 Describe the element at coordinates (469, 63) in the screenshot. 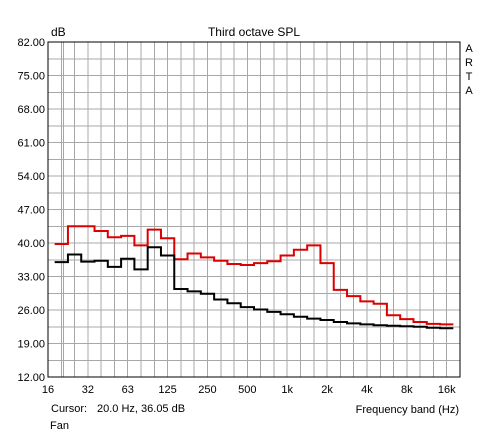

I see `watermark-letter: R` at that location.